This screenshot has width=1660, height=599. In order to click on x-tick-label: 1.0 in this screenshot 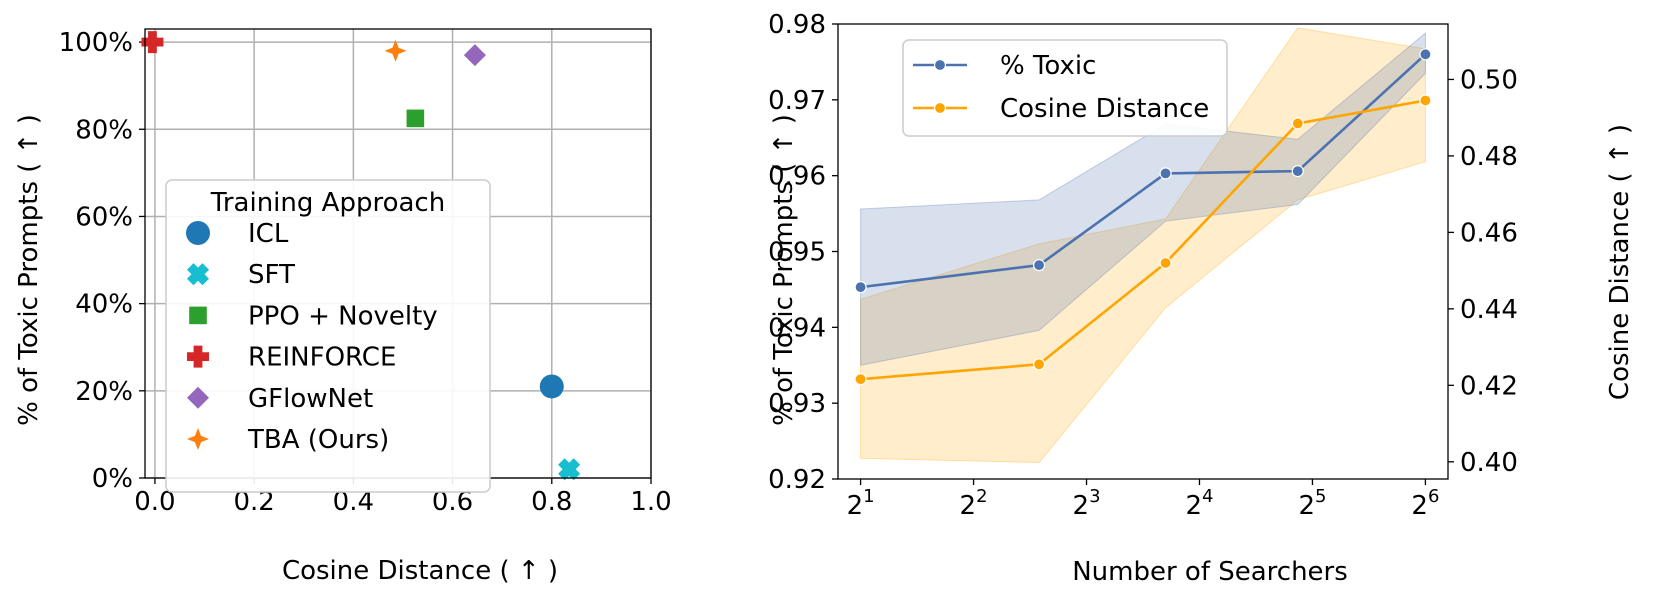, I will do `click(650, 502)`.